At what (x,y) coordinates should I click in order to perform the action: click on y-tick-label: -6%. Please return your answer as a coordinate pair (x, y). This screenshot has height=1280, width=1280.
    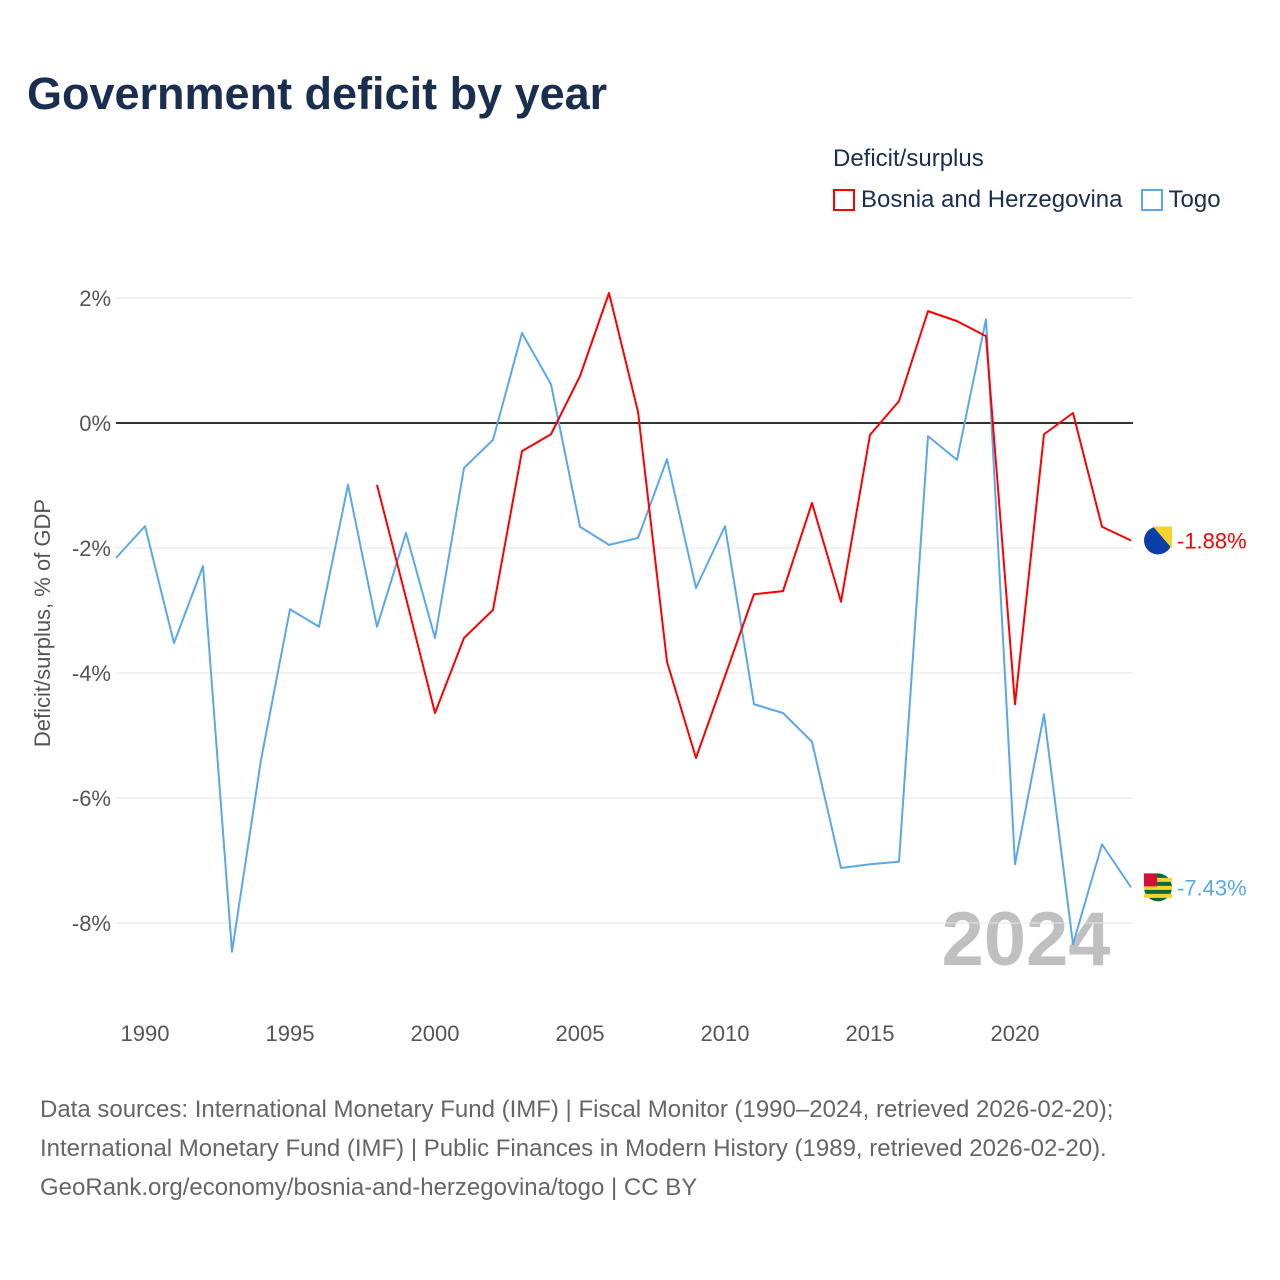
    Looking at the image, I should click on (91, 798).